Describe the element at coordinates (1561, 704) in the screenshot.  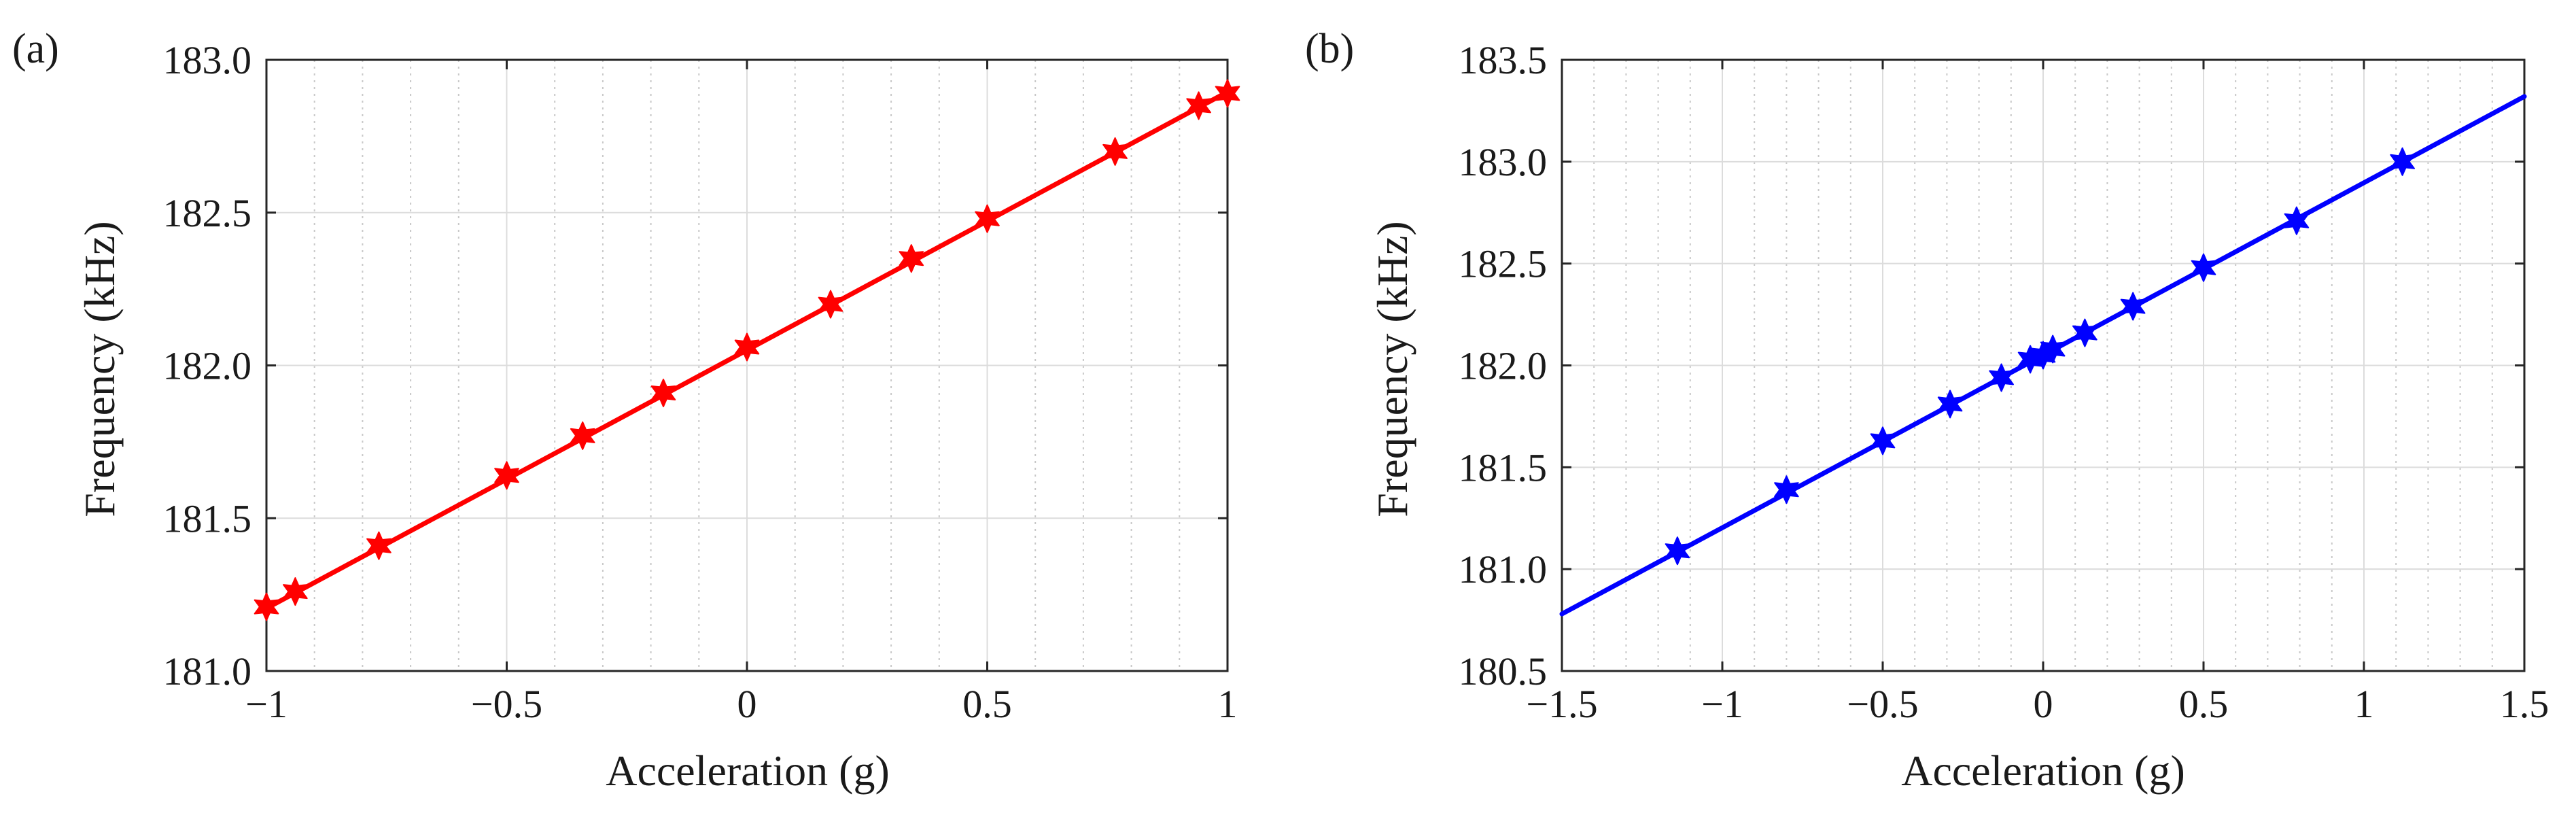
I see `panel-b-xtick-label: −1.5` at that location.